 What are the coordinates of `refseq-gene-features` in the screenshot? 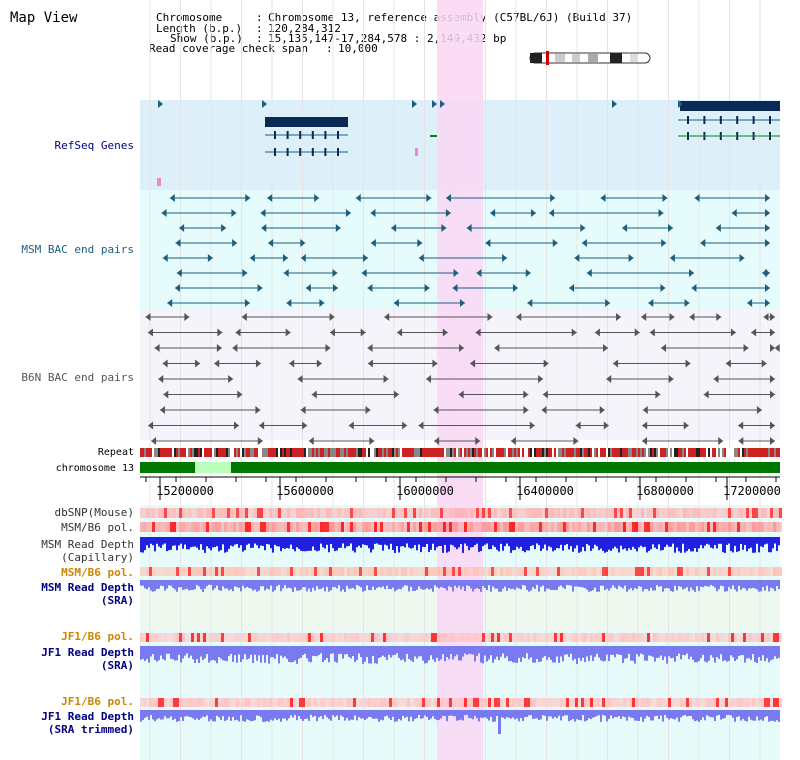 It's located at (468, 143).